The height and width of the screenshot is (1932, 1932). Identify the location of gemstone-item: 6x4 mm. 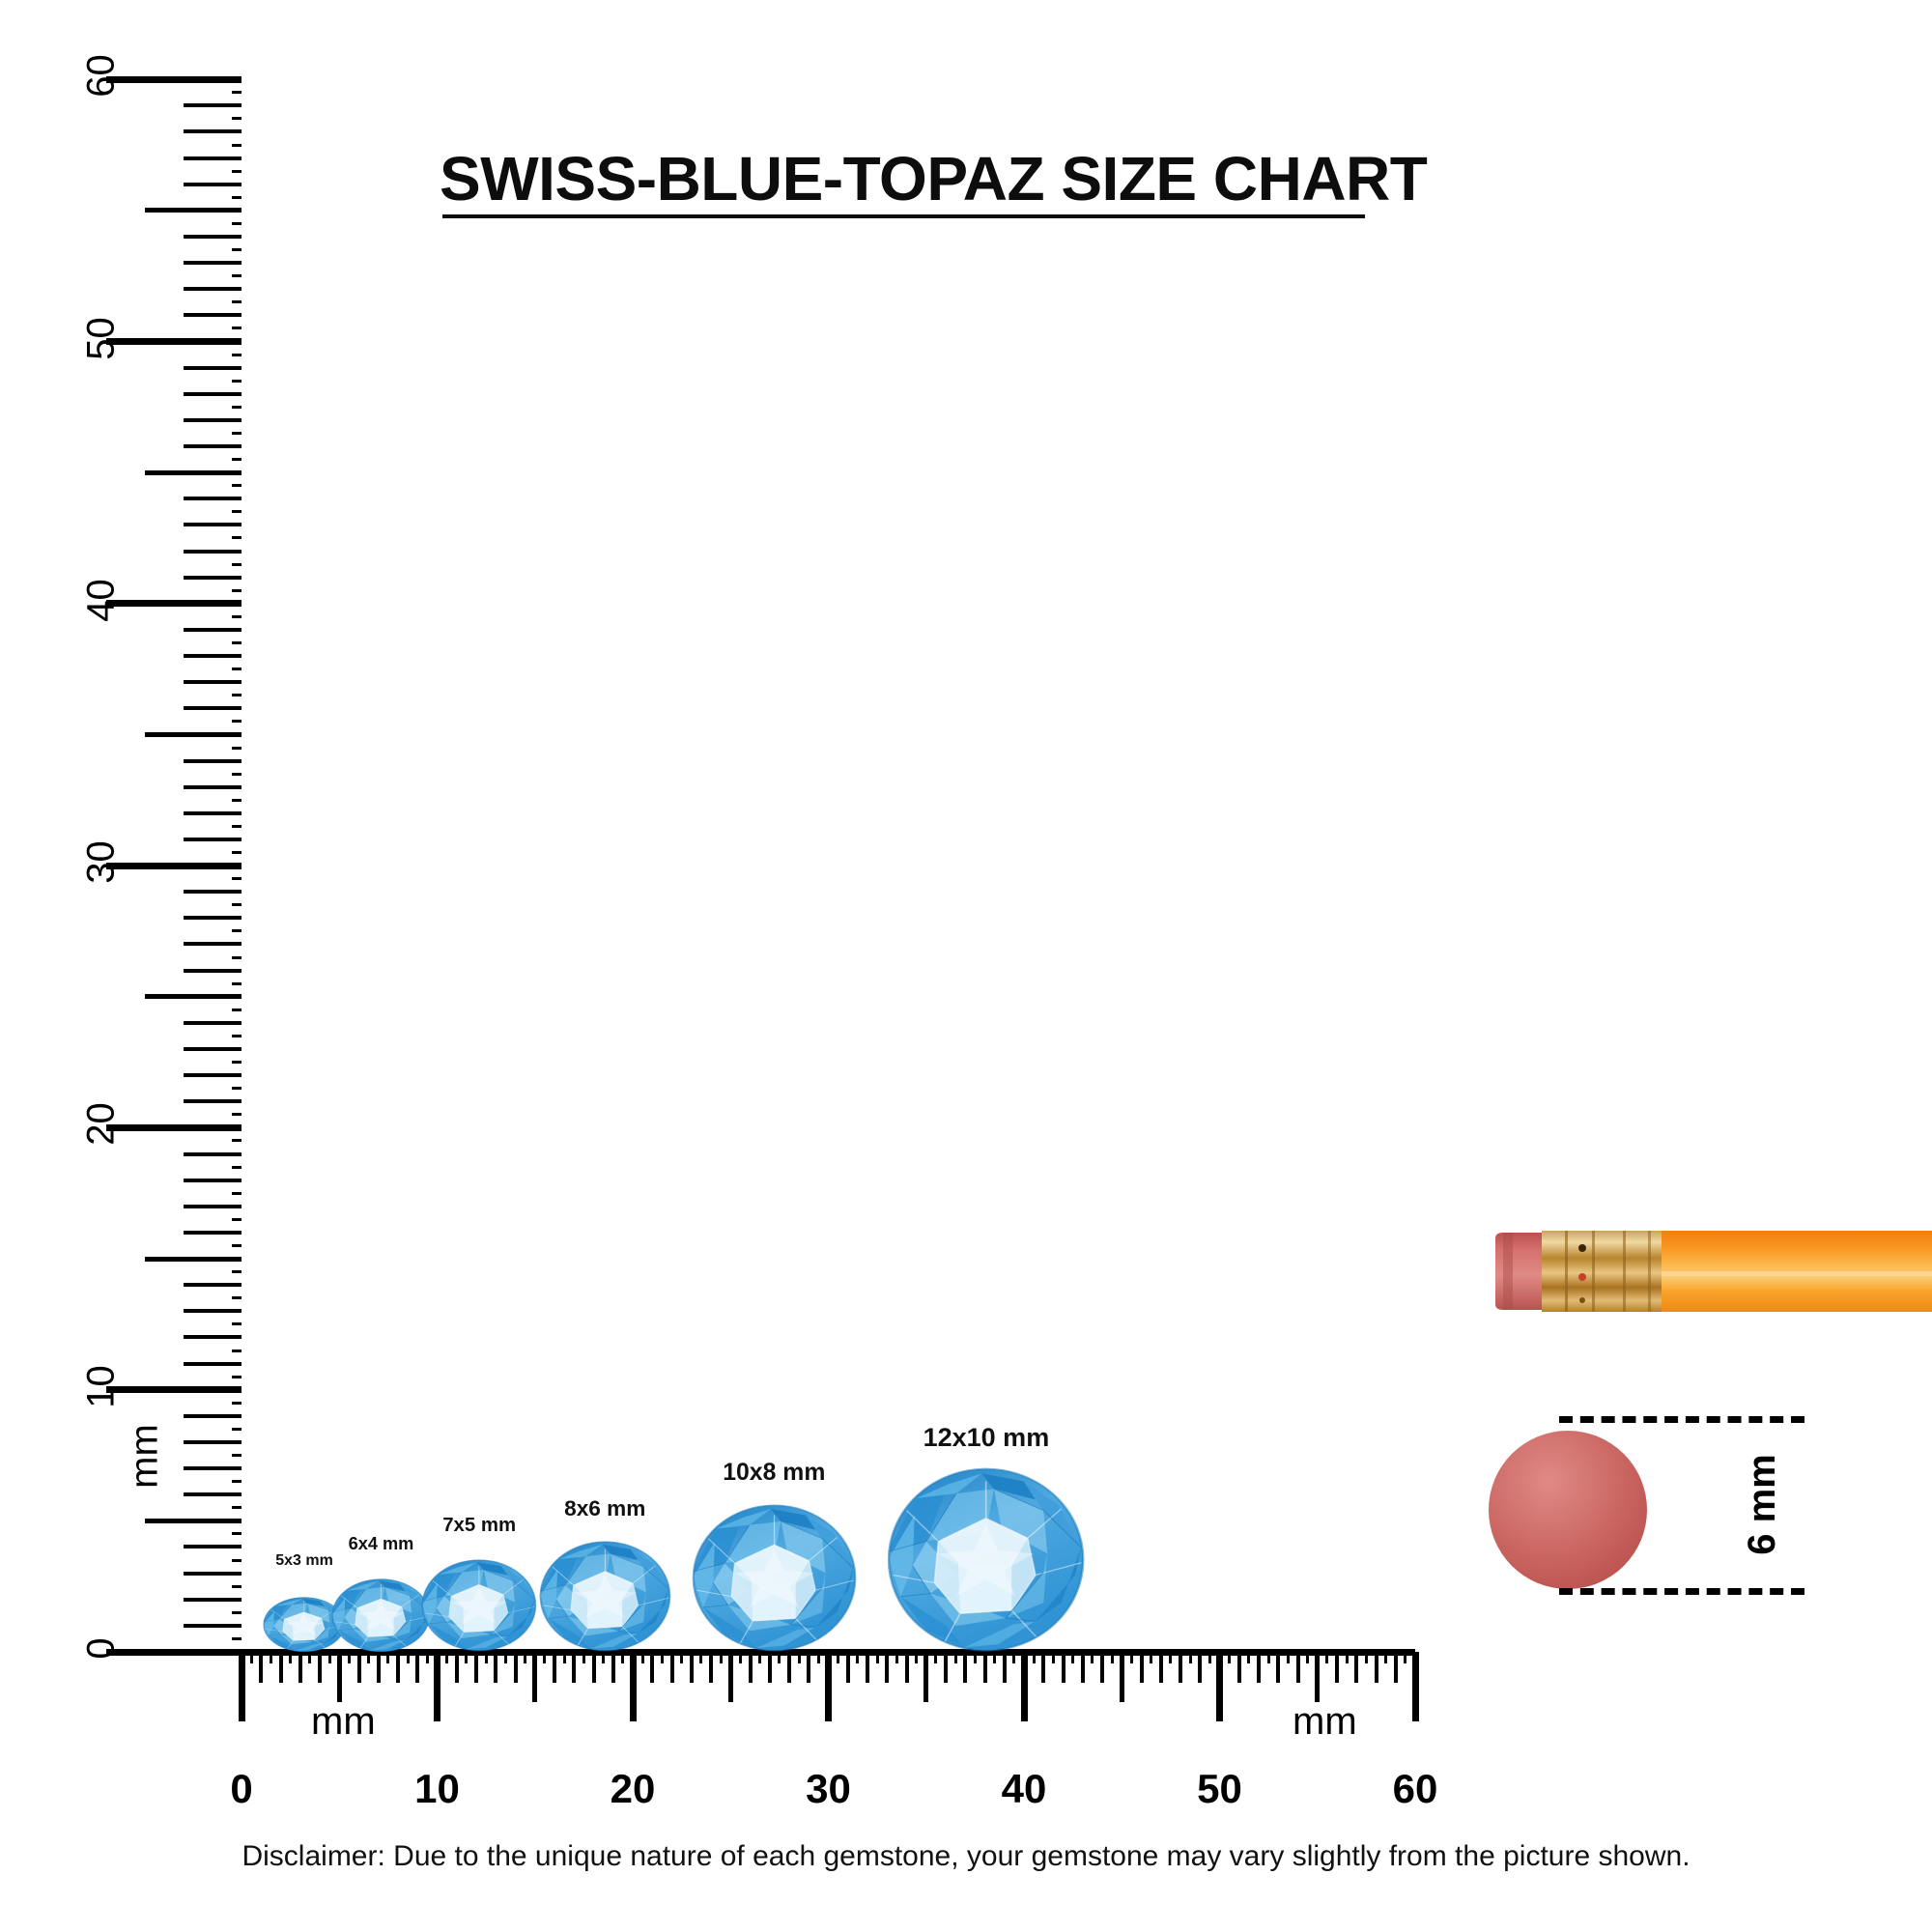
(381, 1593).